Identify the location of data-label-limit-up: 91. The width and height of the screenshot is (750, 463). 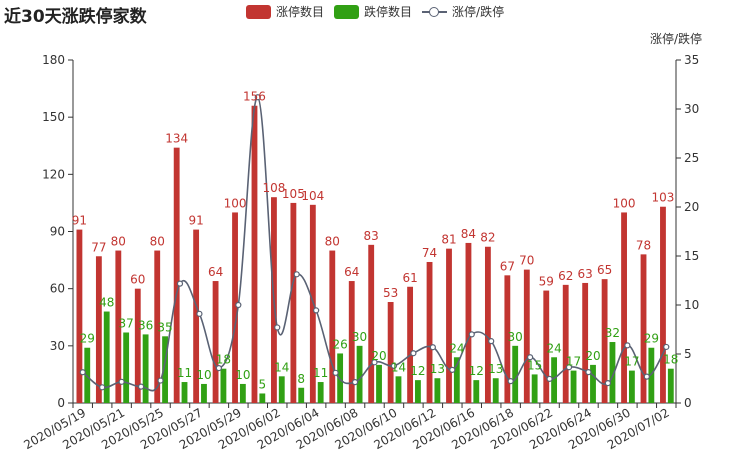
(195, 221).